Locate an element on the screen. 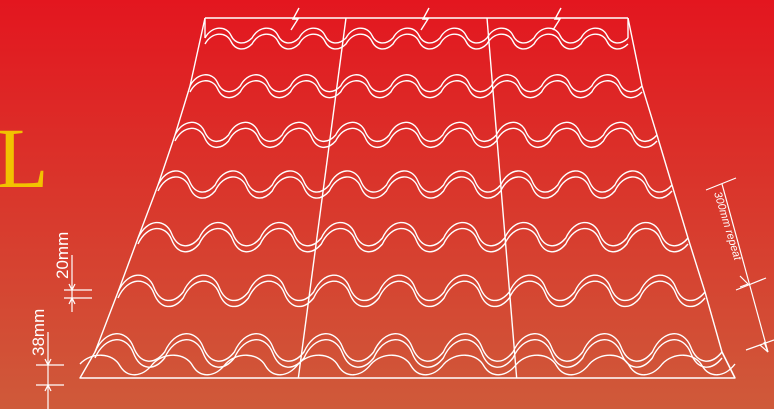  dimension-label-38mm: 38mm is located at coordinates (38, 332).